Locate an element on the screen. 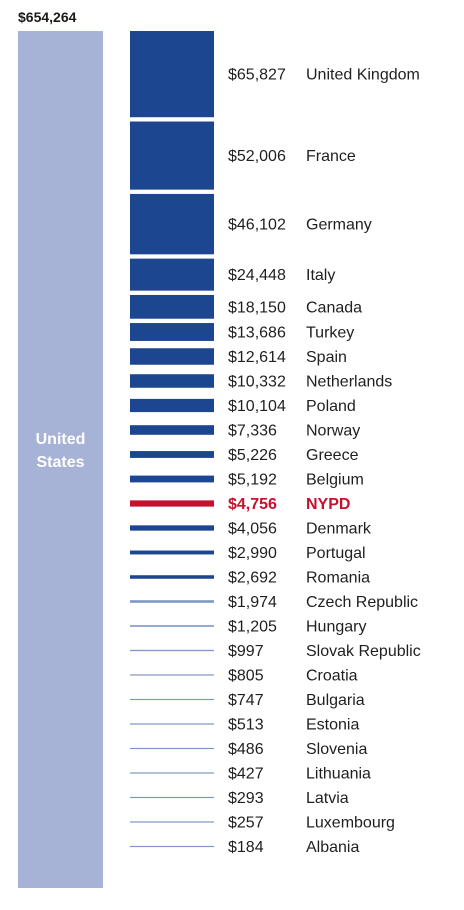 The width and height of the screenshot is (464, 910). country-label-united-kingdom: United Kingdom is located at coordinates (363, 75).